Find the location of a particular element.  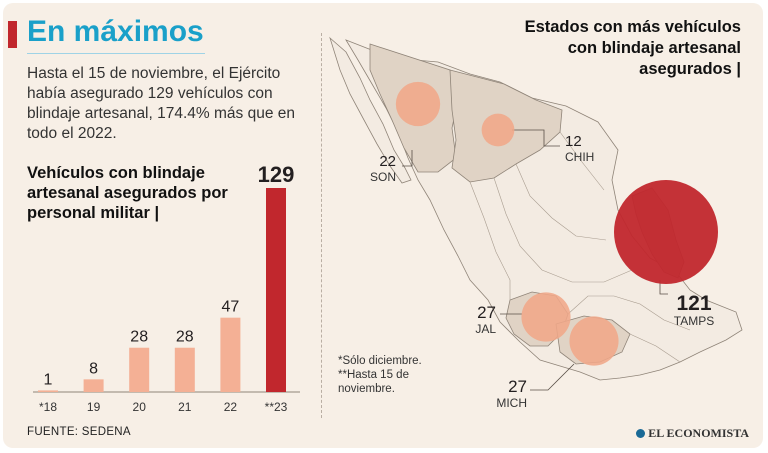

bubble-value-label: 12 is located at coordinates (573, 141).